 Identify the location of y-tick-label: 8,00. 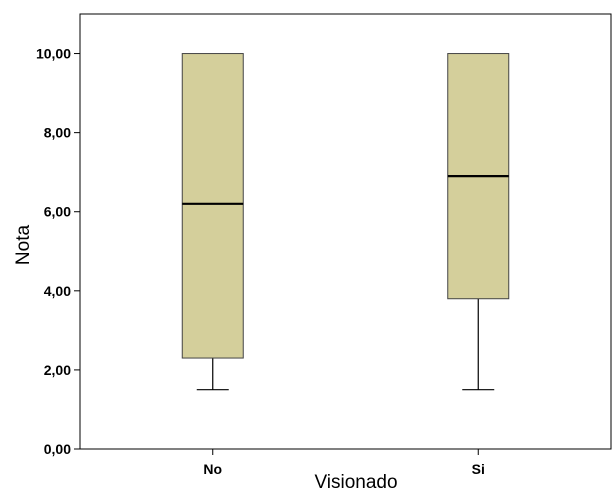
(57, 133).